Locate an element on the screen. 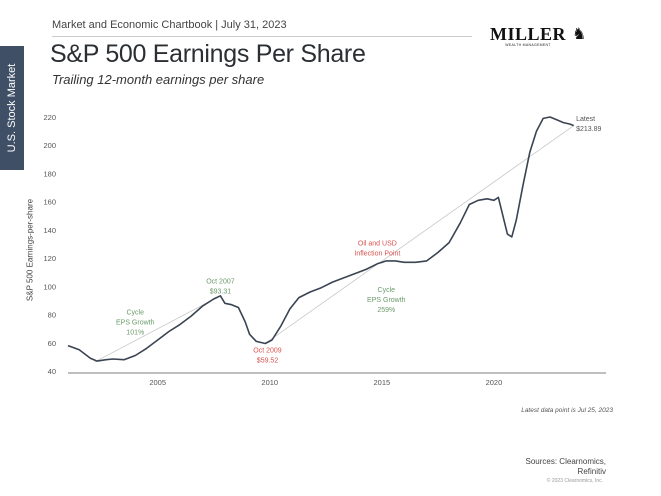  annotation-label: Oil and USD is located at coordinates (377, 243).